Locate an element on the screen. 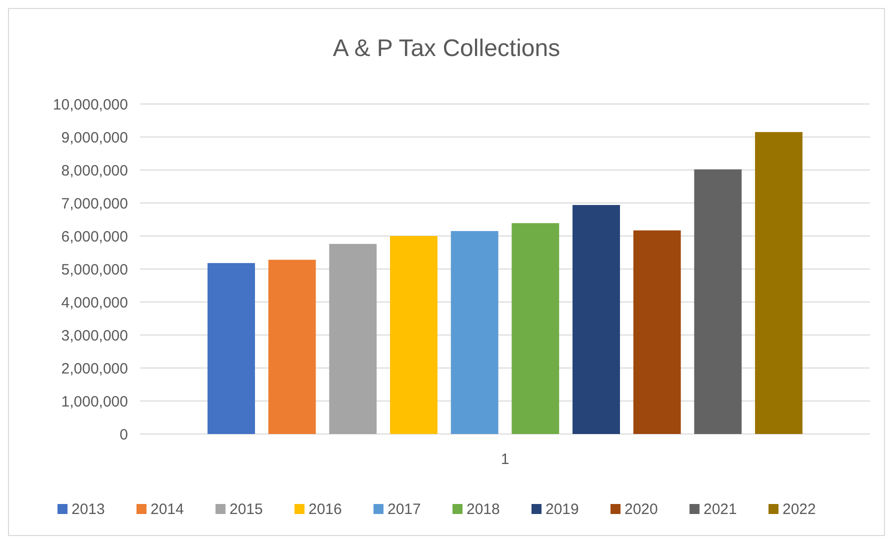 The image size is (893, 544). chart-title: A & P Tax Collections is located at coordinates (446, 48).